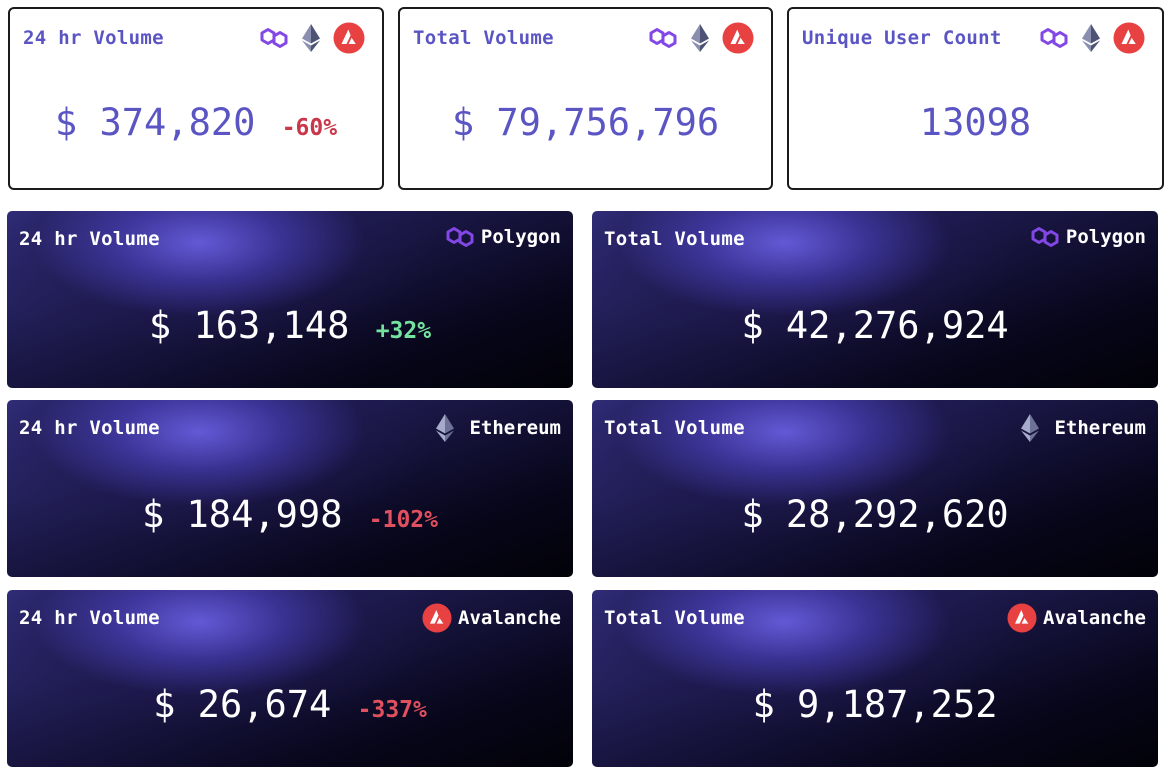 The height and width of the screenshot is (776, 1172). Describe the element at coordinates (902, 38) in the screenshot. I see `card-title: Unique User Count` at that location.